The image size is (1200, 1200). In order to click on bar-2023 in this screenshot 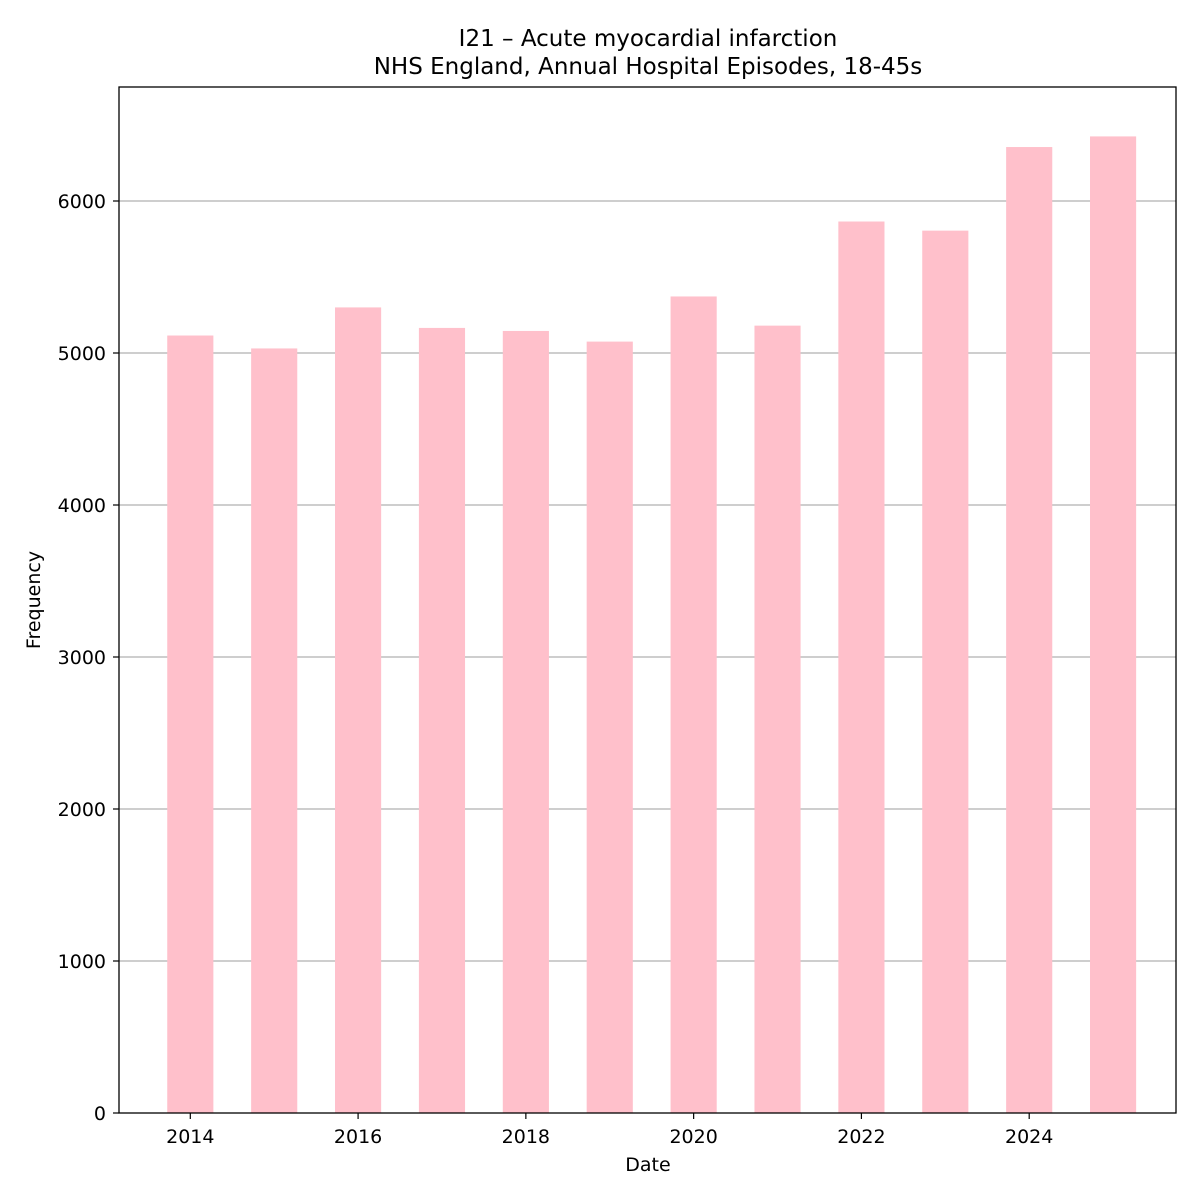, I will do `click(945, 671)`.